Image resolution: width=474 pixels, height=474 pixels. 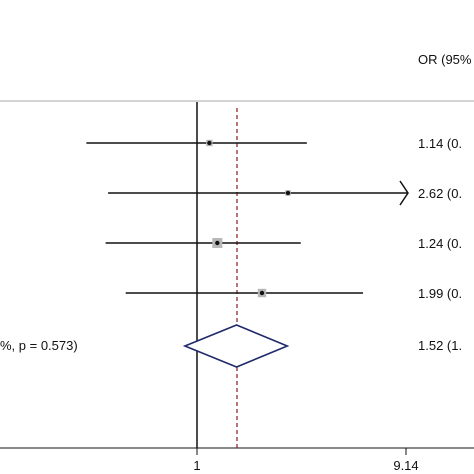 What do you see at coordinates (440, 243) in the screenshot?
I see `study-or-label: 1.24 (0.` at bounding box center [440, 243].